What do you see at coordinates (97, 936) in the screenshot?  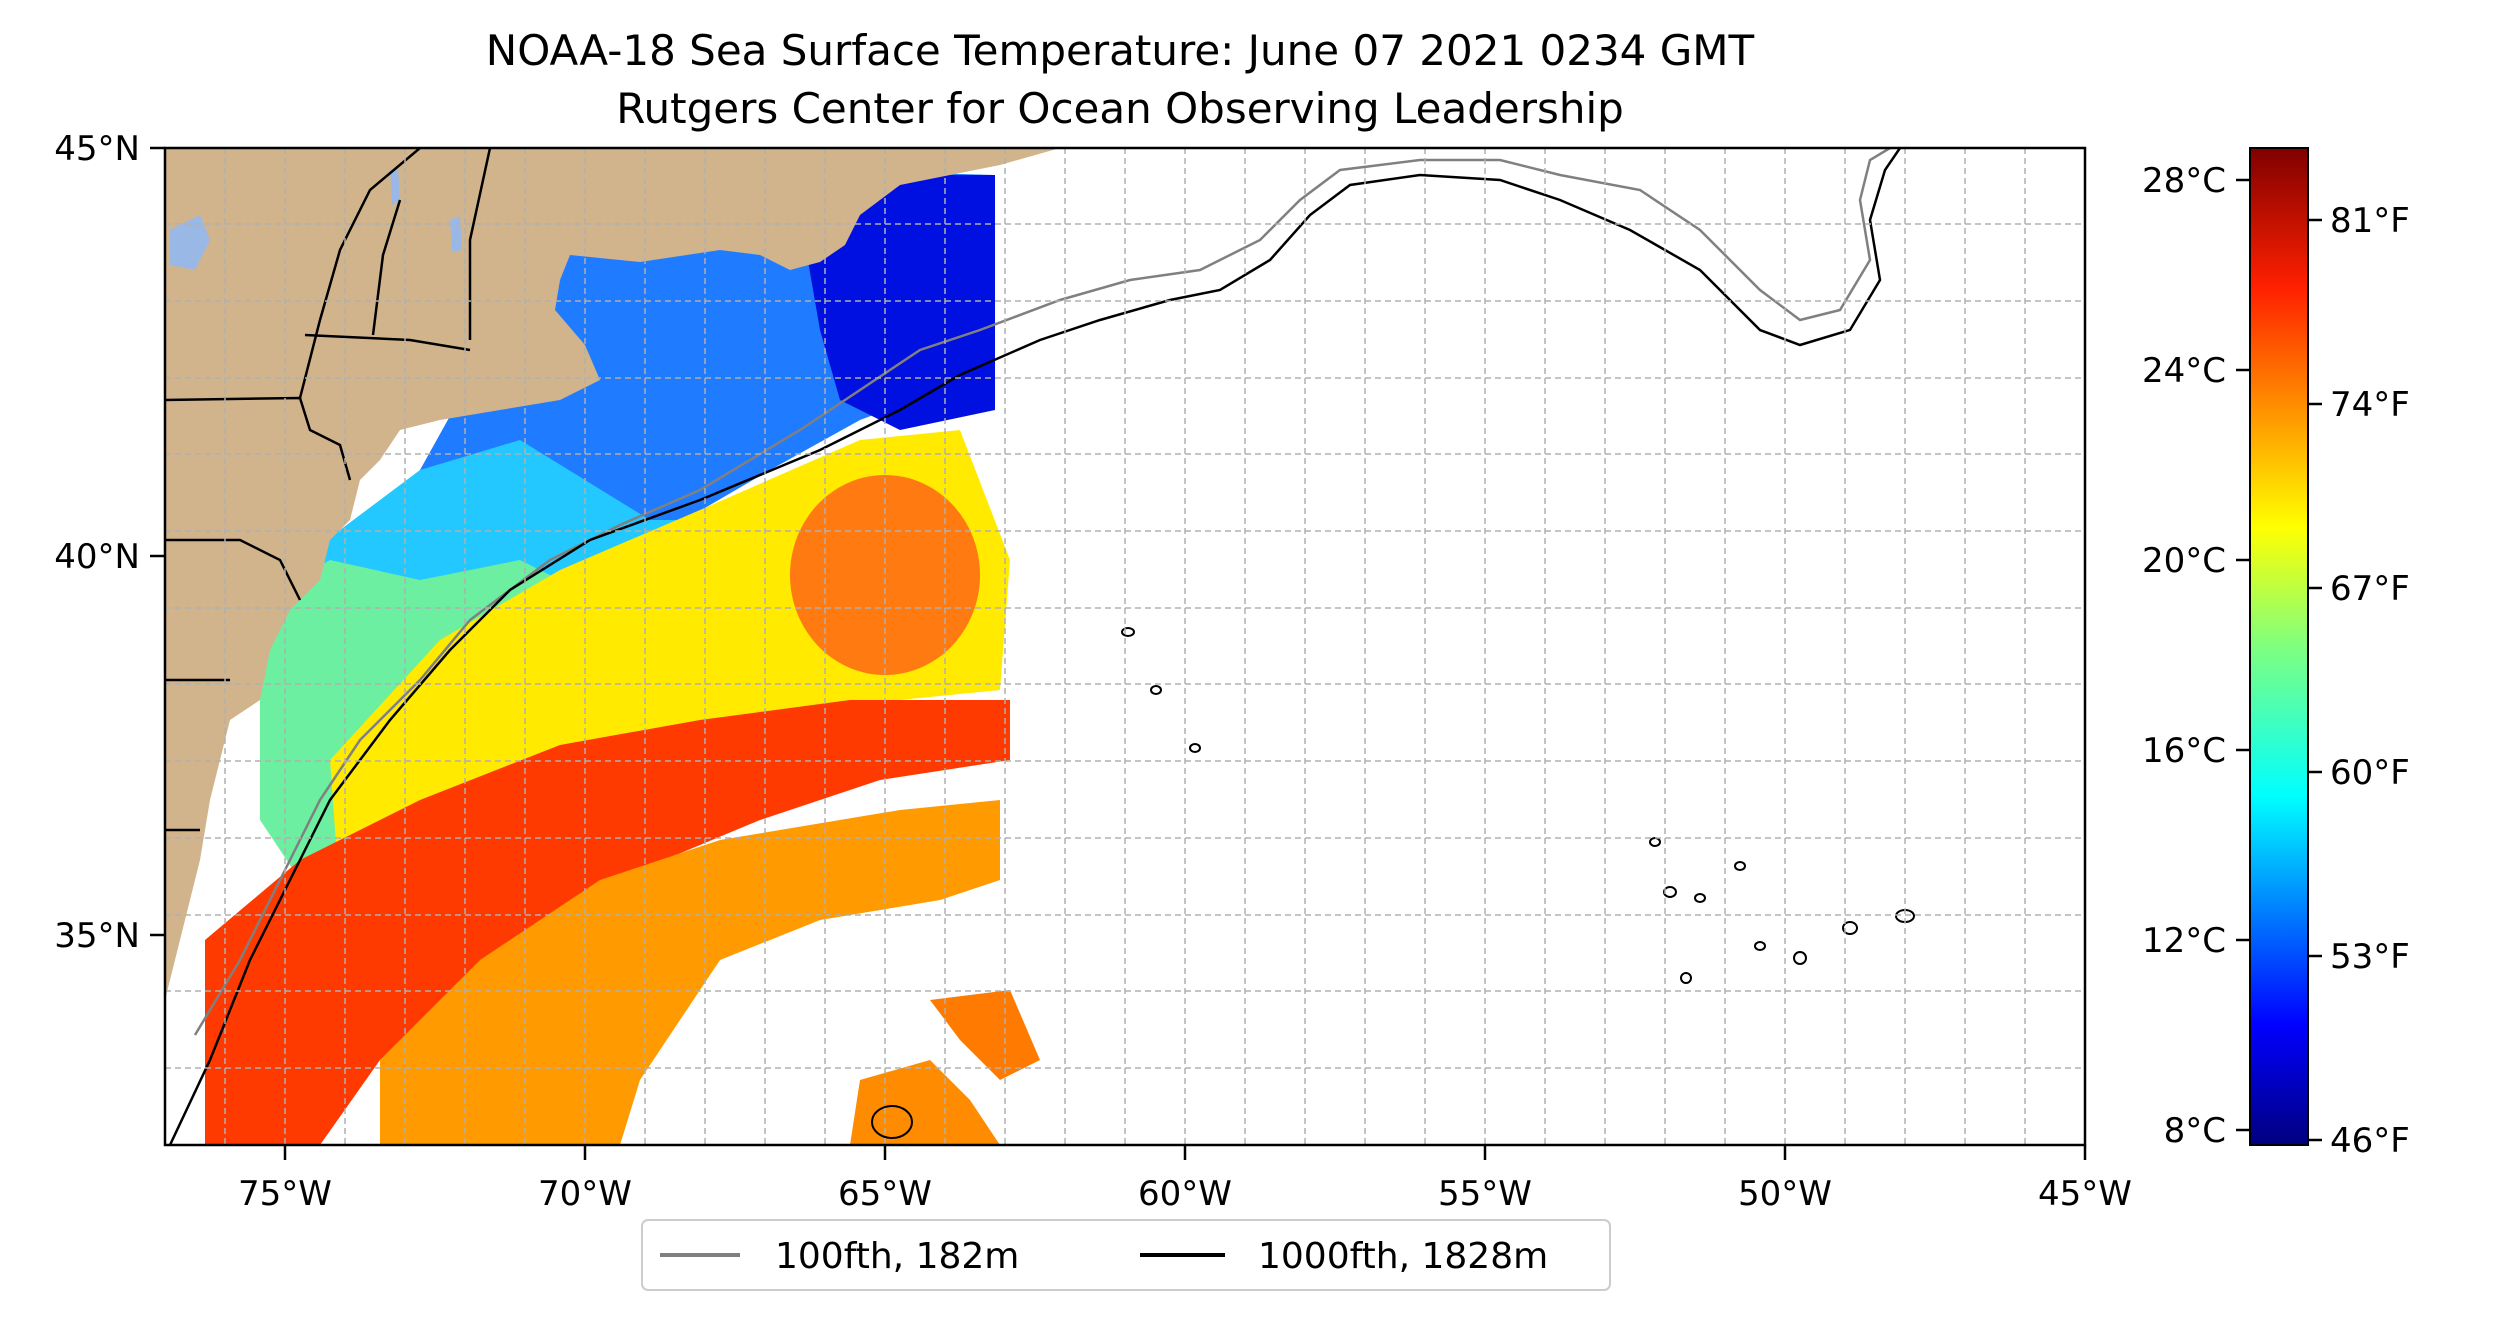 I see `y-tick-label: 35°N` at bounding box center [97, 936].